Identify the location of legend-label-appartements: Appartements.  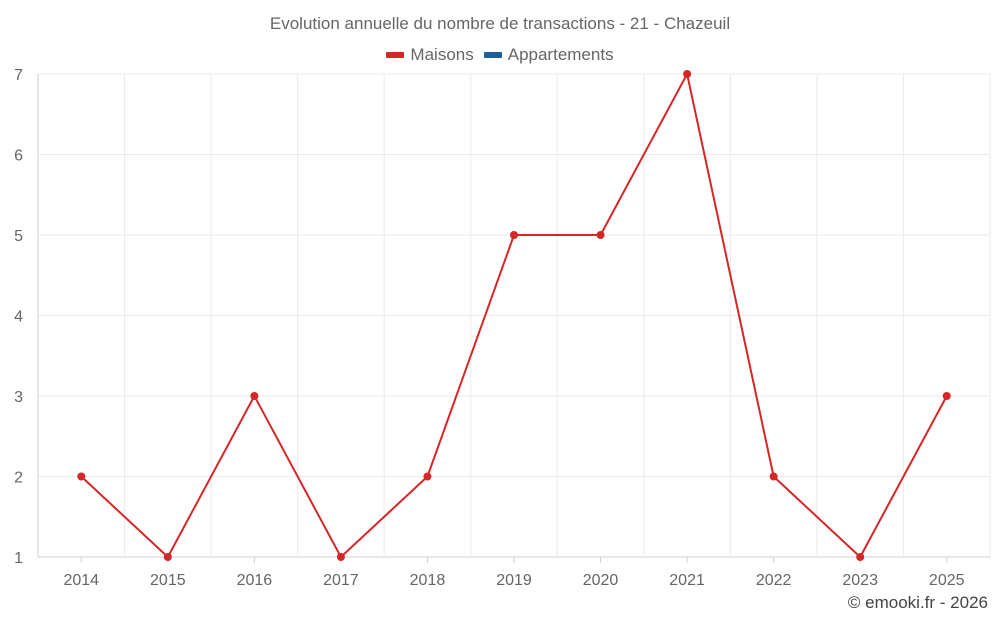
(560, 54).